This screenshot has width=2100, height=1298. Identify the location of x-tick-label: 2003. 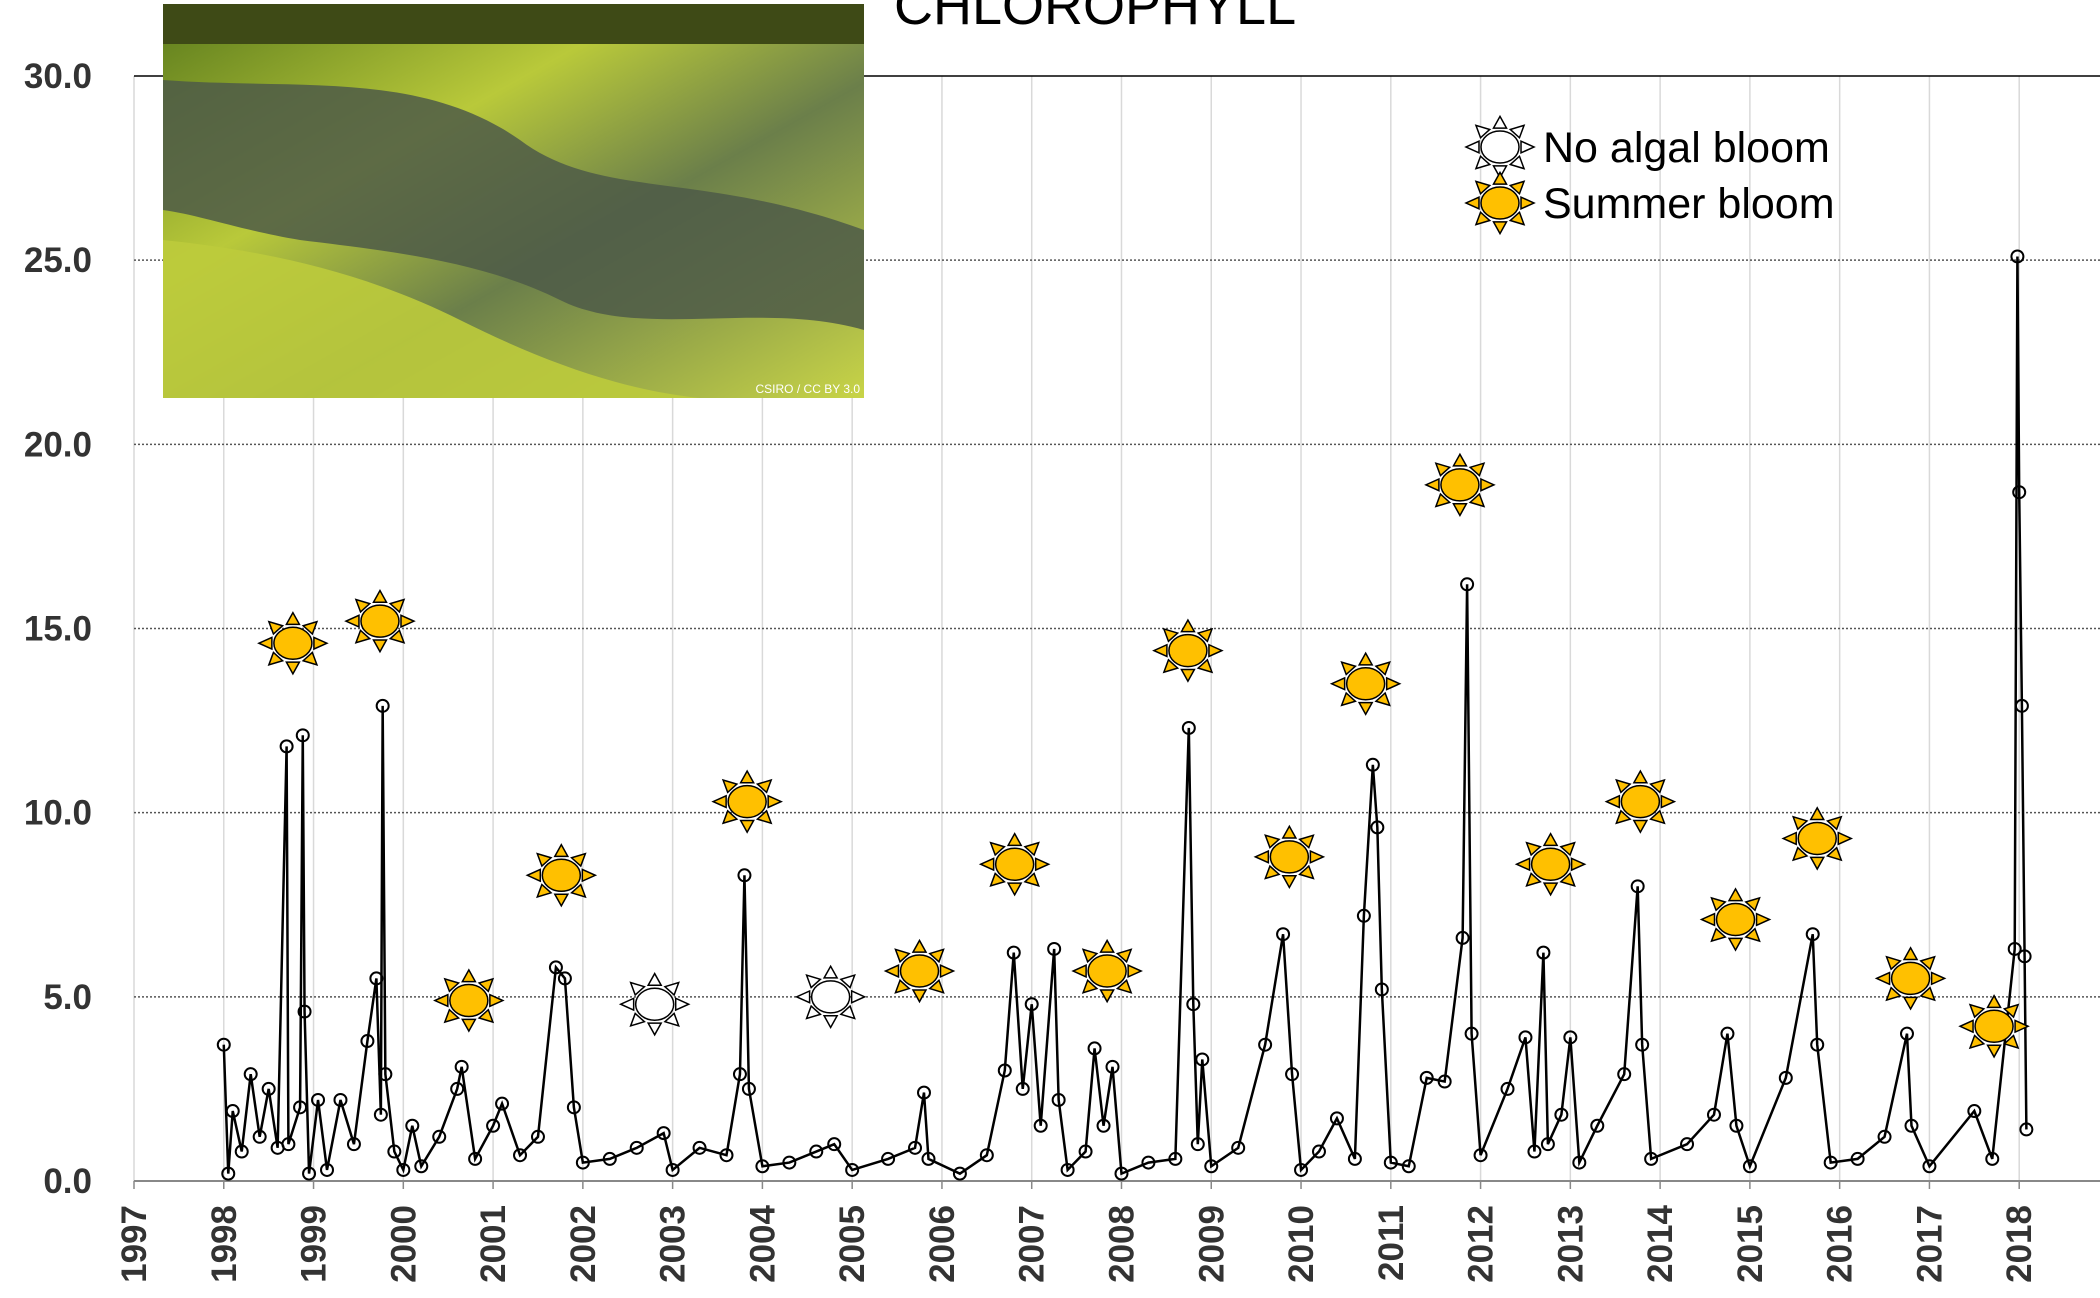
(673, 1244).